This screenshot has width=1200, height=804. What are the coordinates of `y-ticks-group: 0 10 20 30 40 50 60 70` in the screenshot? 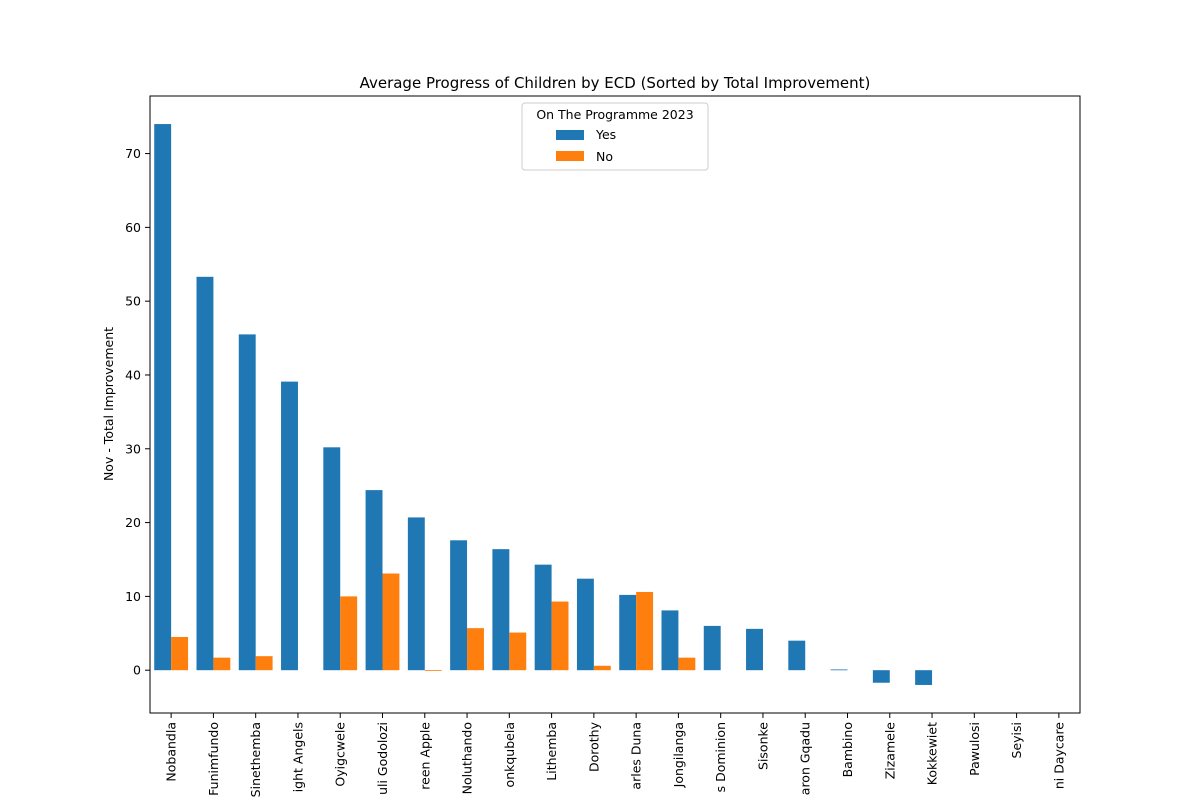 It's located at (137, 412).